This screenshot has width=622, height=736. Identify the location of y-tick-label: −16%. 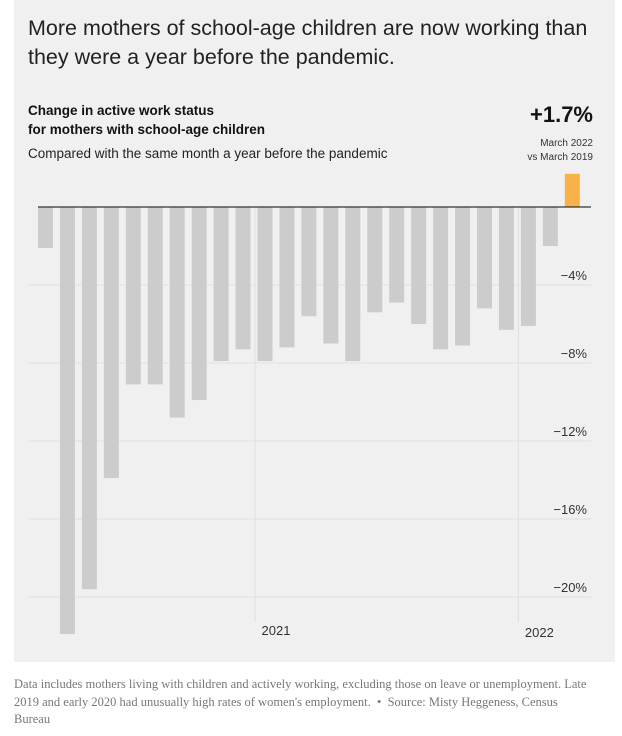
(570, 509).